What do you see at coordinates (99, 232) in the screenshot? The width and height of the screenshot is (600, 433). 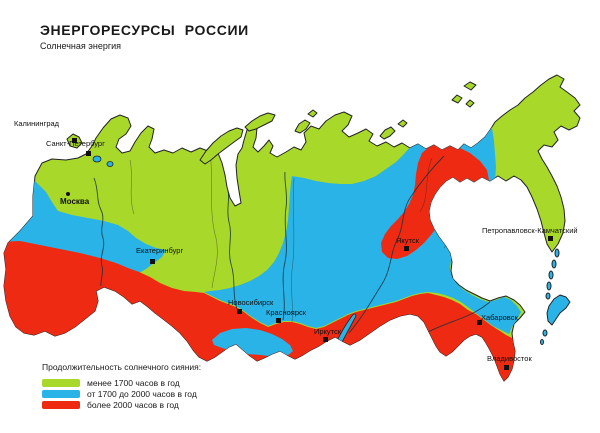 I see `river-volga` at bounding box center [99, 232].